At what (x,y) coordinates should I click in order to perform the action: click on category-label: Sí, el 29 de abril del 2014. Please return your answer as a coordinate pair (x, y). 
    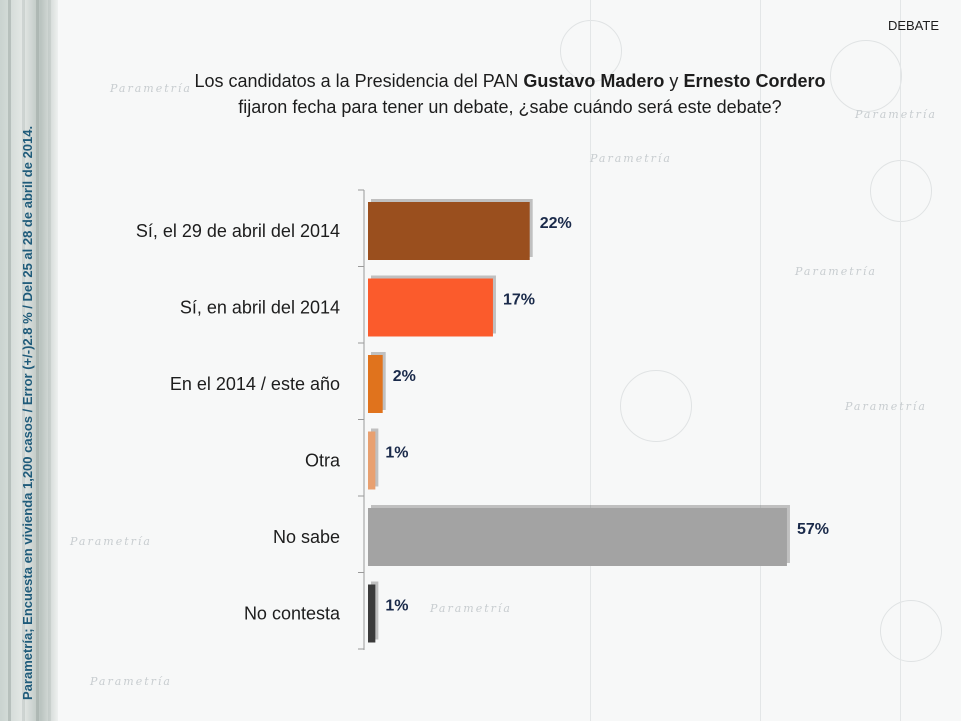
    Looking at the image, I should click on (238, 231).